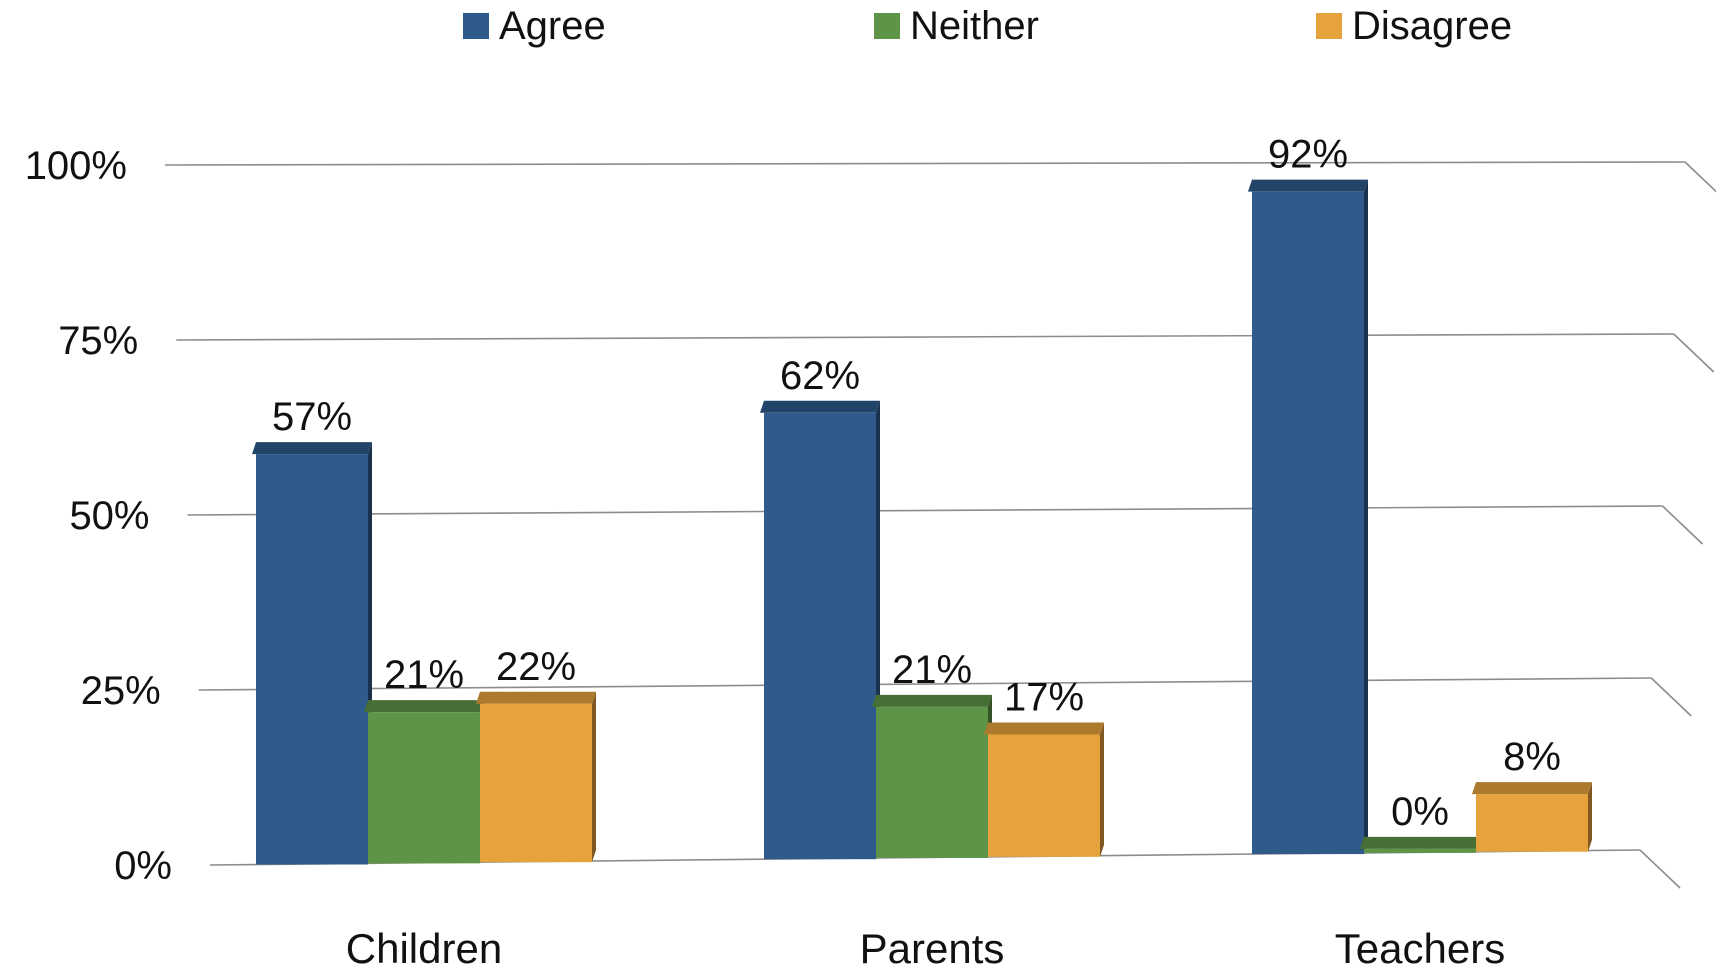 Image resolution: width=1716 pixels, height=972 pixels. I want to click on data-label: 17%, so click(1044, 697).